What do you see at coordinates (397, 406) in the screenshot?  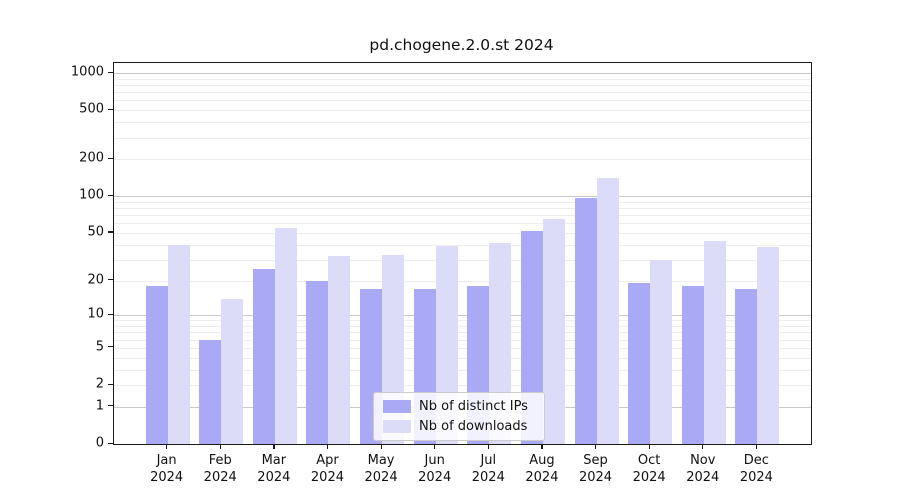 I see `legend-swatch-distinct-ips-icon` at bounding box center [397, 406].